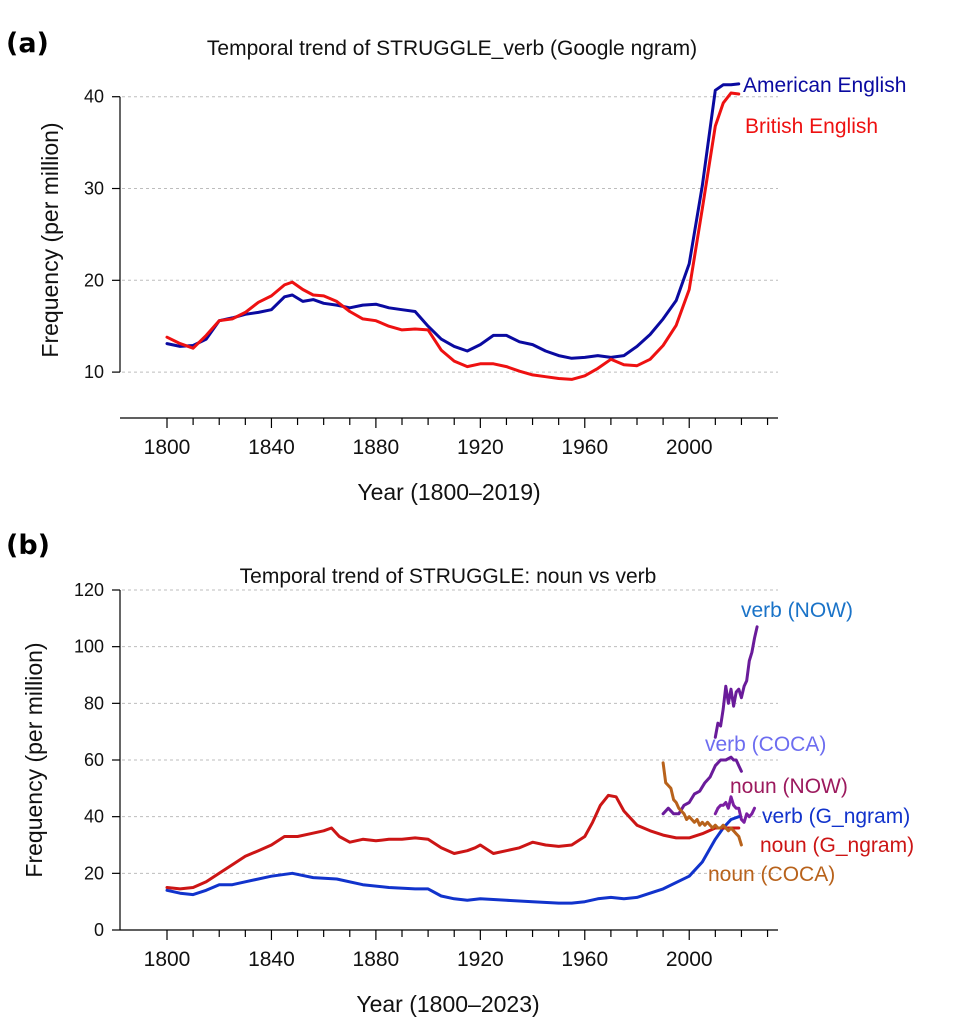 The image size is (968, 1030). I want to click on series-line-noun-g-ngram, so click(453, 842).